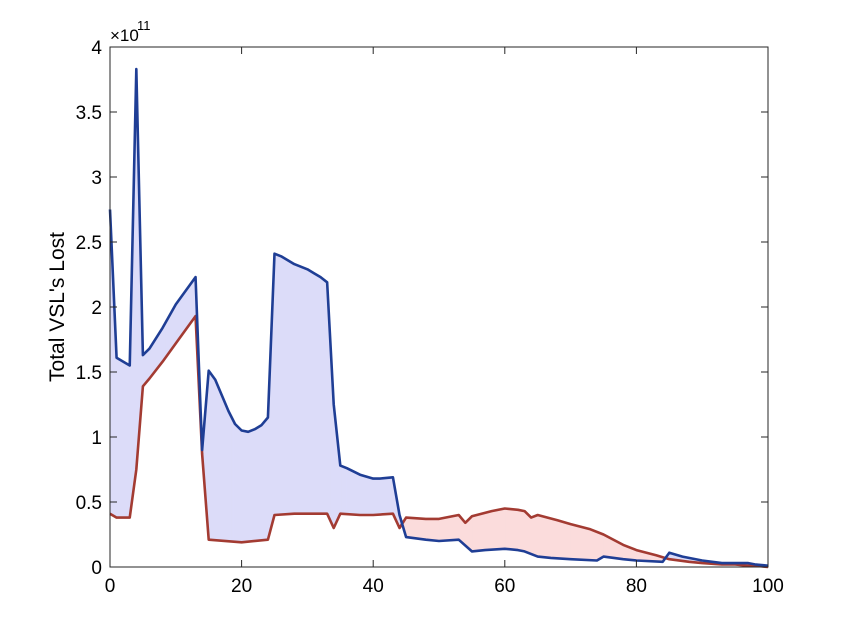 The image size is (850, 637). What do you see at coordinates (96, 438) in the screenshot?
I see `y-tick-label: 1` at bounding box center [96, 438].